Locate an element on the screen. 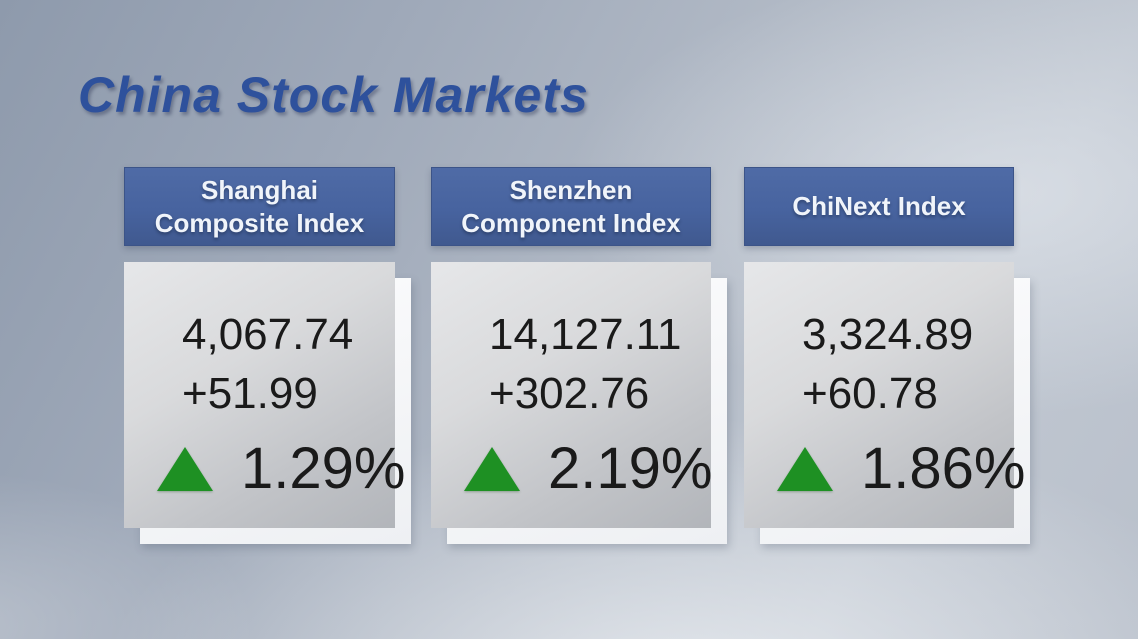 The height and width of the screenshot is (639, 1138). index-column-chinext: ChiNext Index 3,324.89 +60.78 1.86% is located at coordinates (887, 355).